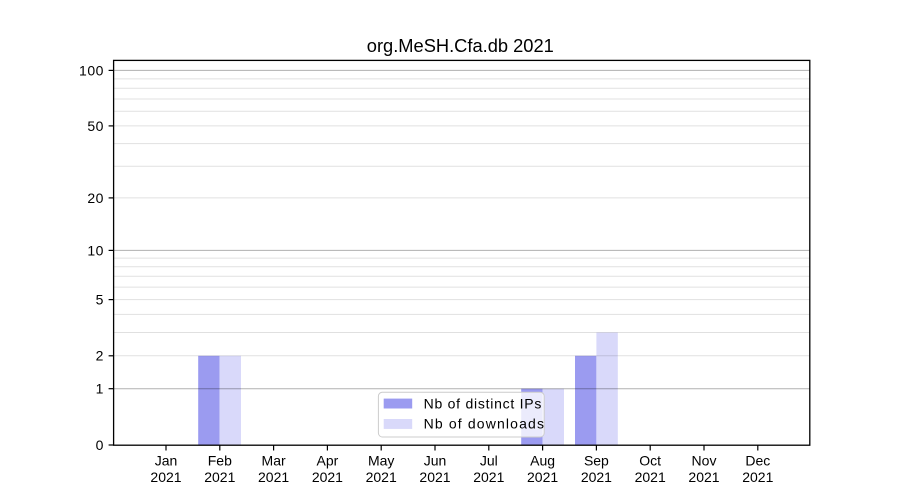  What do you see at coordinates (650, 461) in the screenshot?
I see `svg-text: Oct` at bounding box center [650, 461].